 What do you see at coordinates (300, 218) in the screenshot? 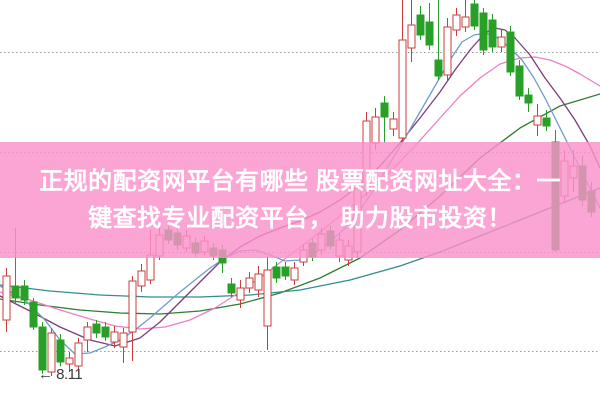
I see `banner-text-line-2: 键查找专业配资平台， 助力股市投资！` at bounding box center [300, 218].